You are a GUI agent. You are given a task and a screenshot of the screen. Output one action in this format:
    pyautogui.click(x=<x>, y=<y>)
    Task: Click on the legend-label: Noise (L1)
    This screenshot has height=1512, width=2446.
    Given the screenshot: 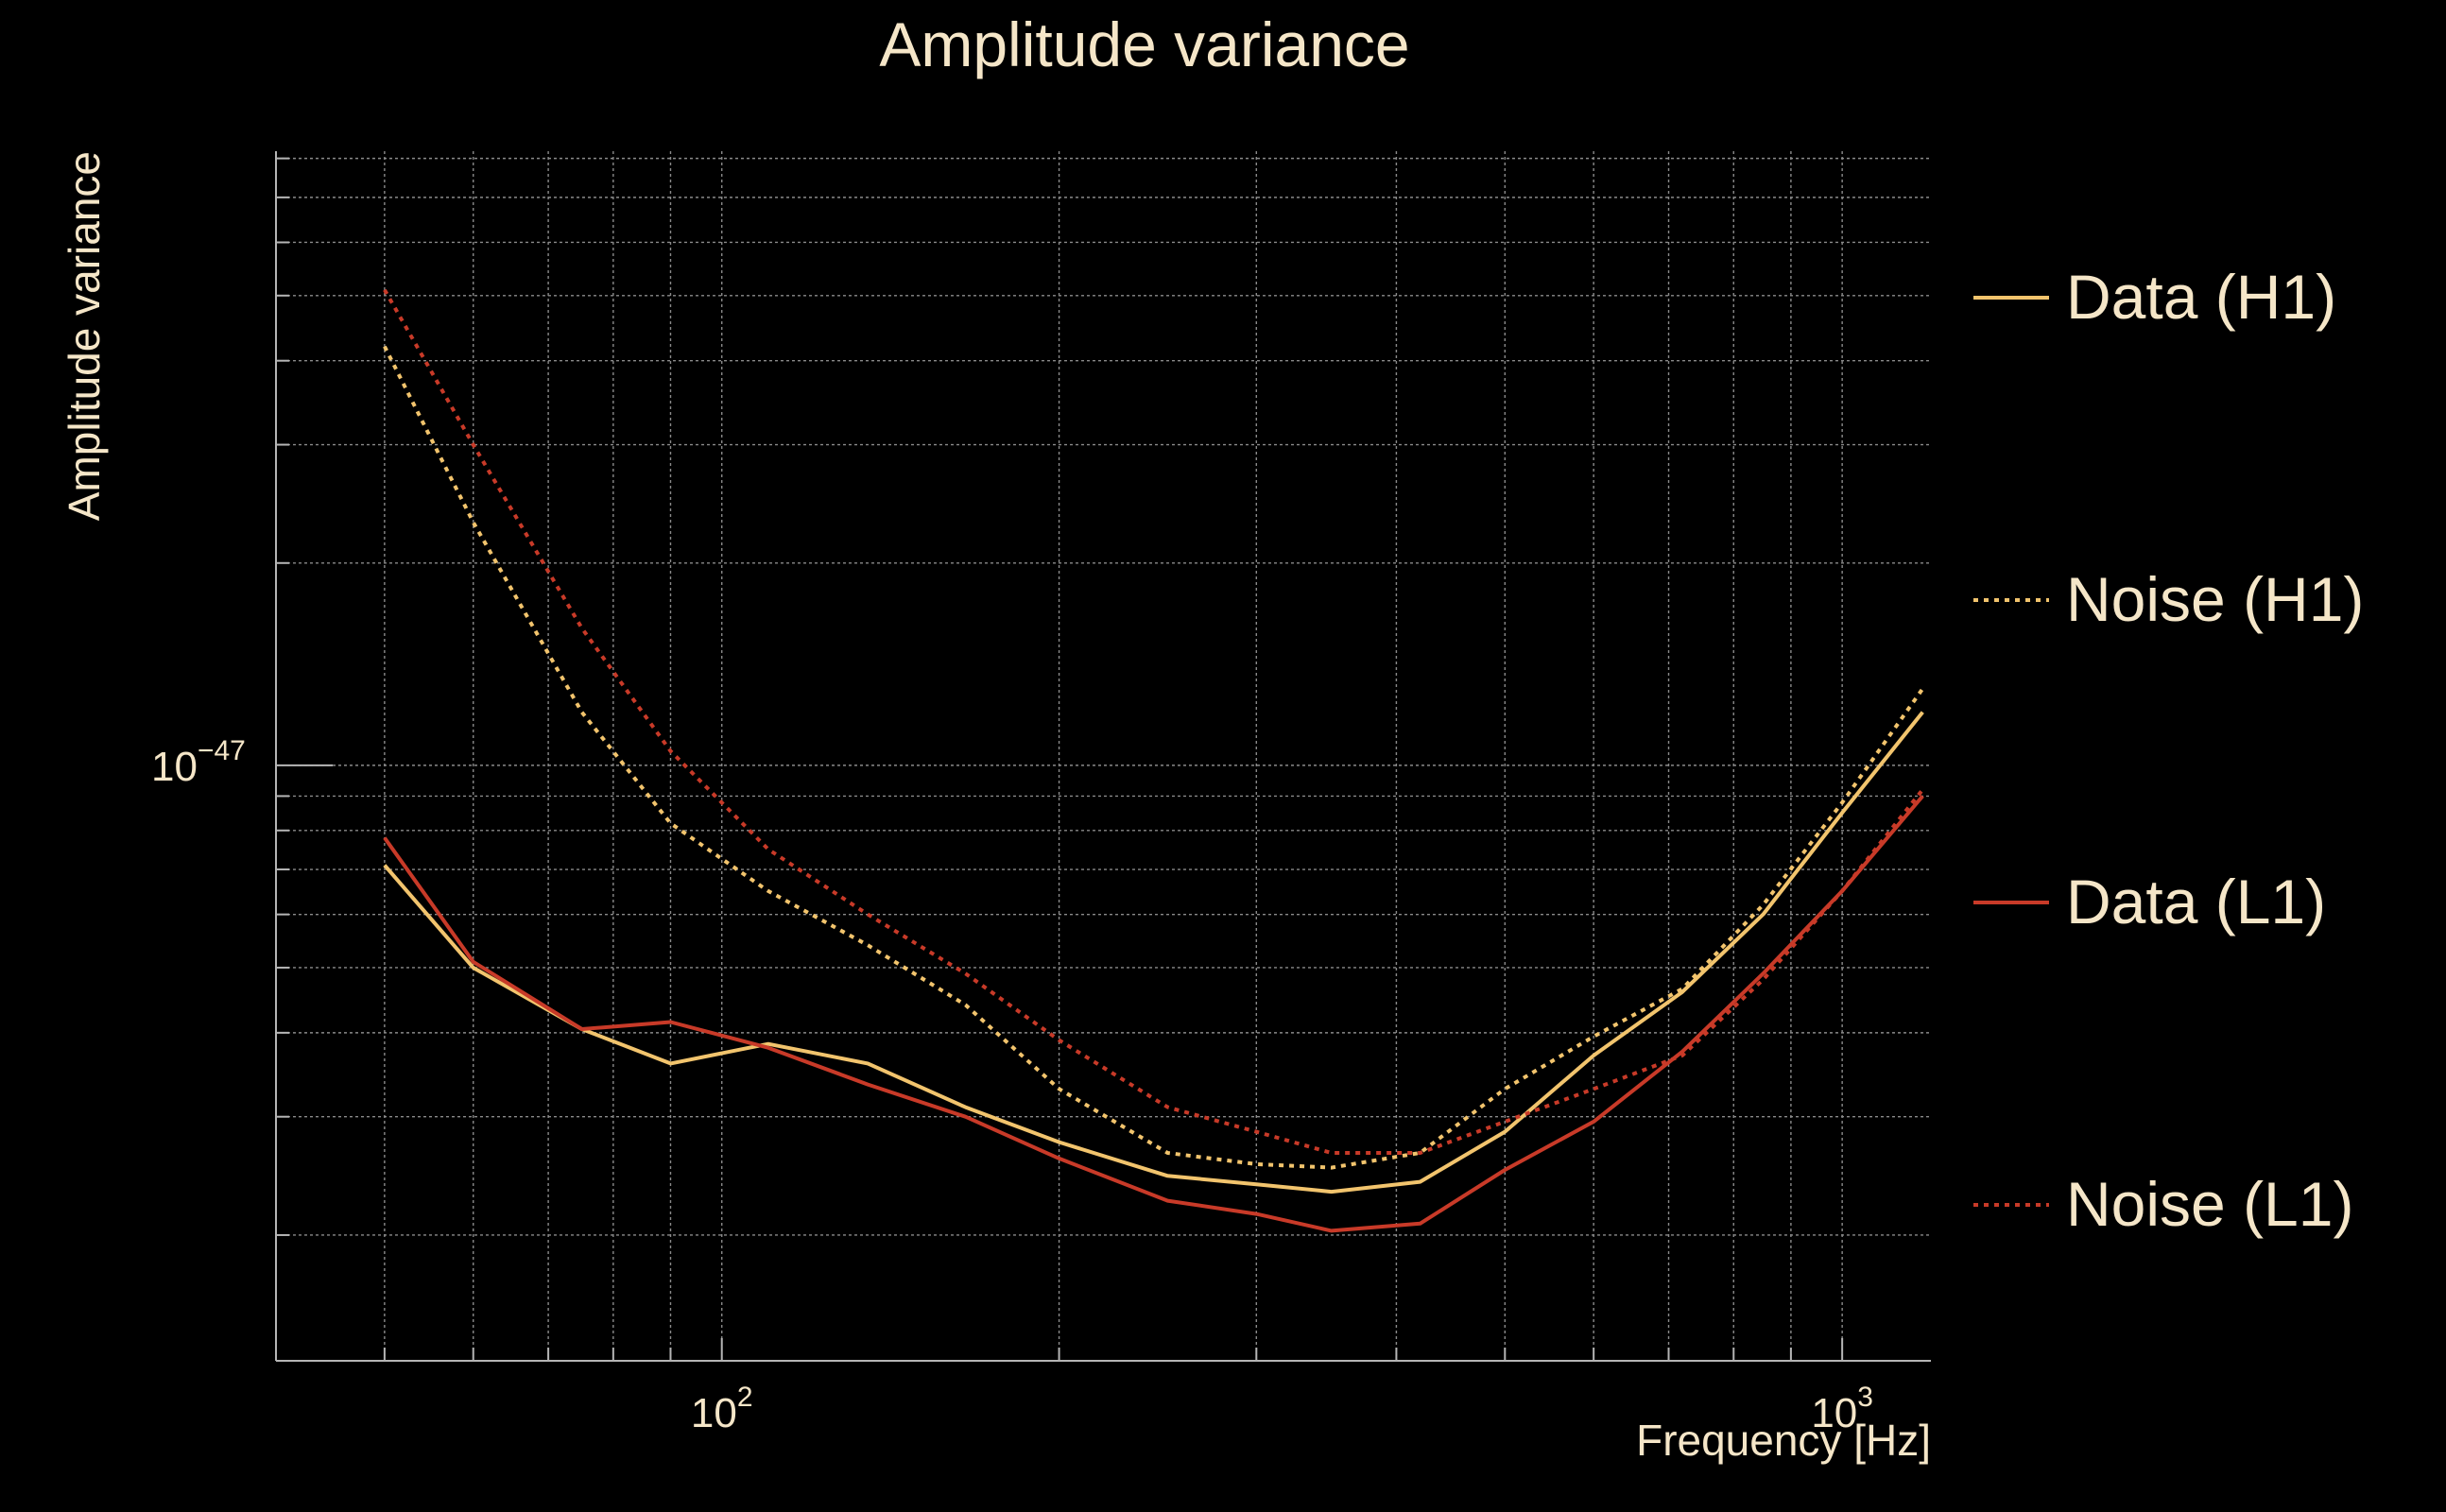 What is the action you would take?
    pyautogui.click(x=2209, y=1204)
    